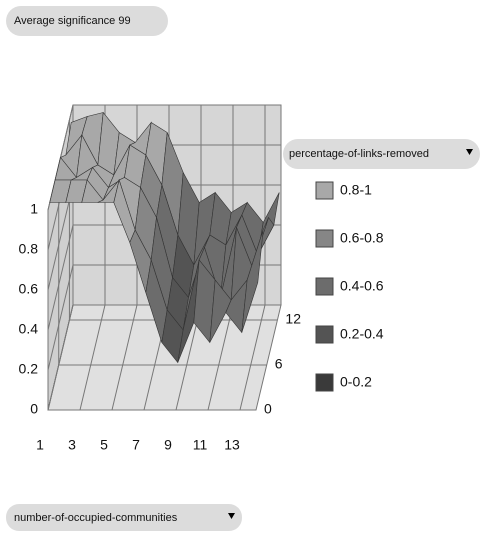 The height and width of the screenshot is (536, 482). Describe the element at coordinates (34, 209) in the screenshot. I see `z-tick-label: 1` at that location.